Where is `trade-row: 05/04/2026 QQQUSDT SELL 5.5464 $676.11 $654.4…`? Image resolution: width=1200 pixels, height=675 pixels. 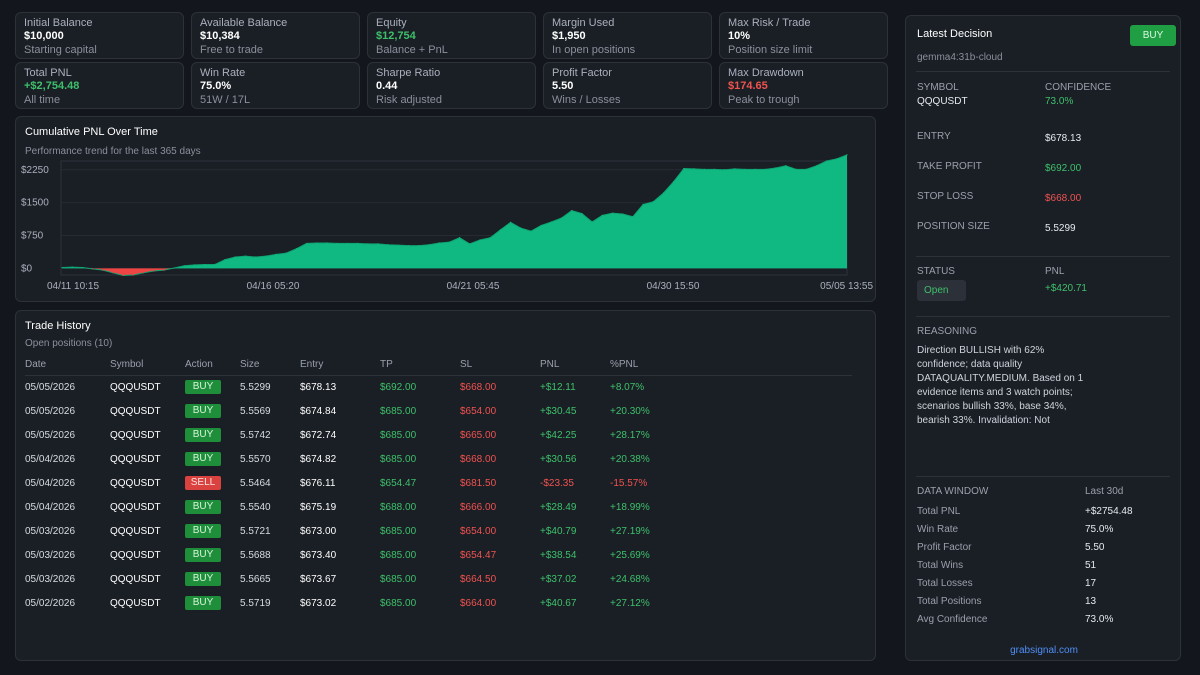 trade-row: 05/04/2026 QQQUSDT SELL 5.5464 $676.11 $654.4… is located at coordinates (438, 483).